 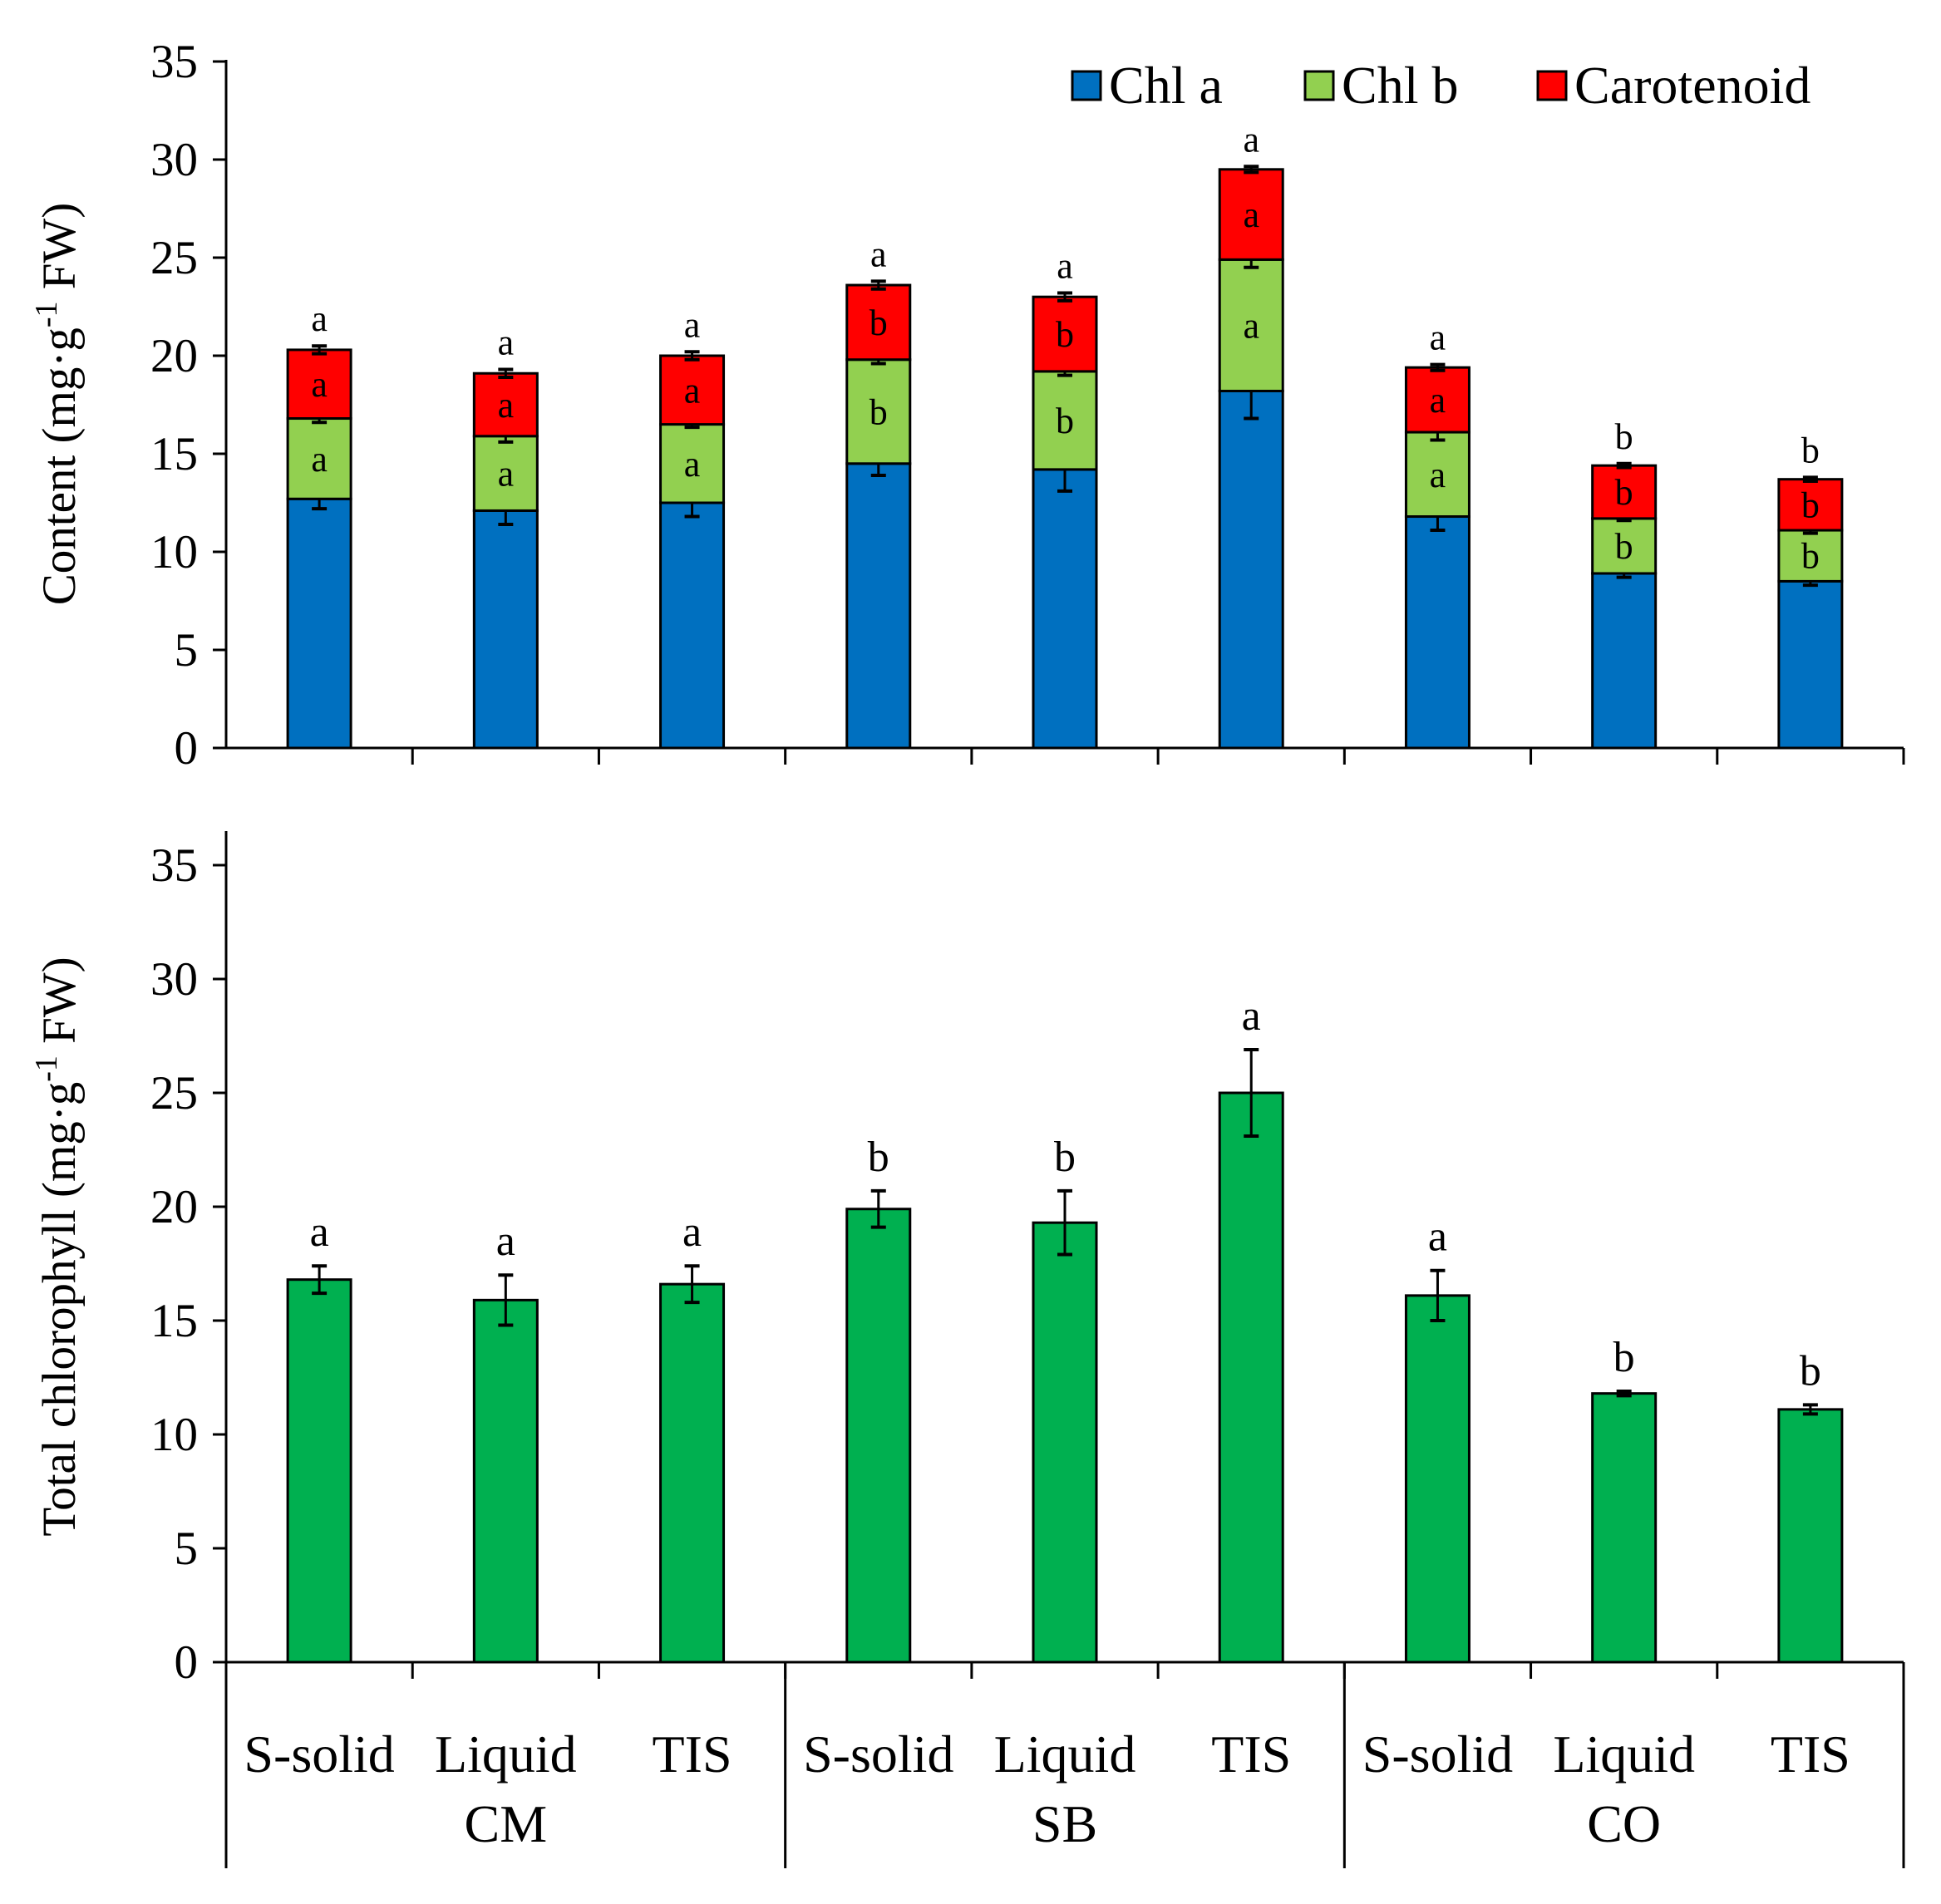 I want to click on y-axis-title: Total chlorophyll (mg·g-1 FW), so click(x=57, y=1246).